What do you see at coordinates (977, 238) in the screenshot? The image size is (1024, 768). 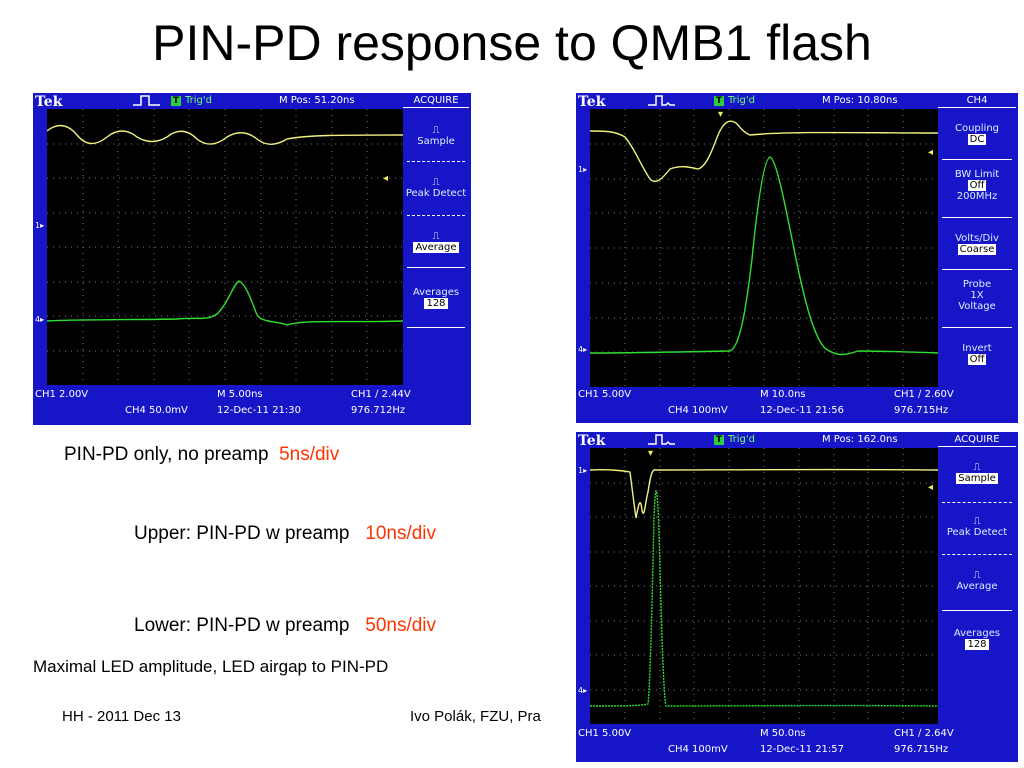 I see `volts-div-label: Volts/Div` at bounding box center [977, 238].